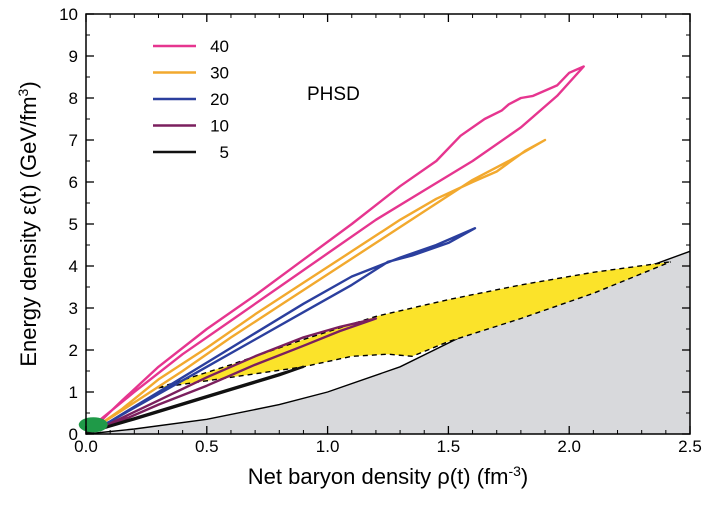  I want to click on x-tick-label: 1.5, so click(449, 446).